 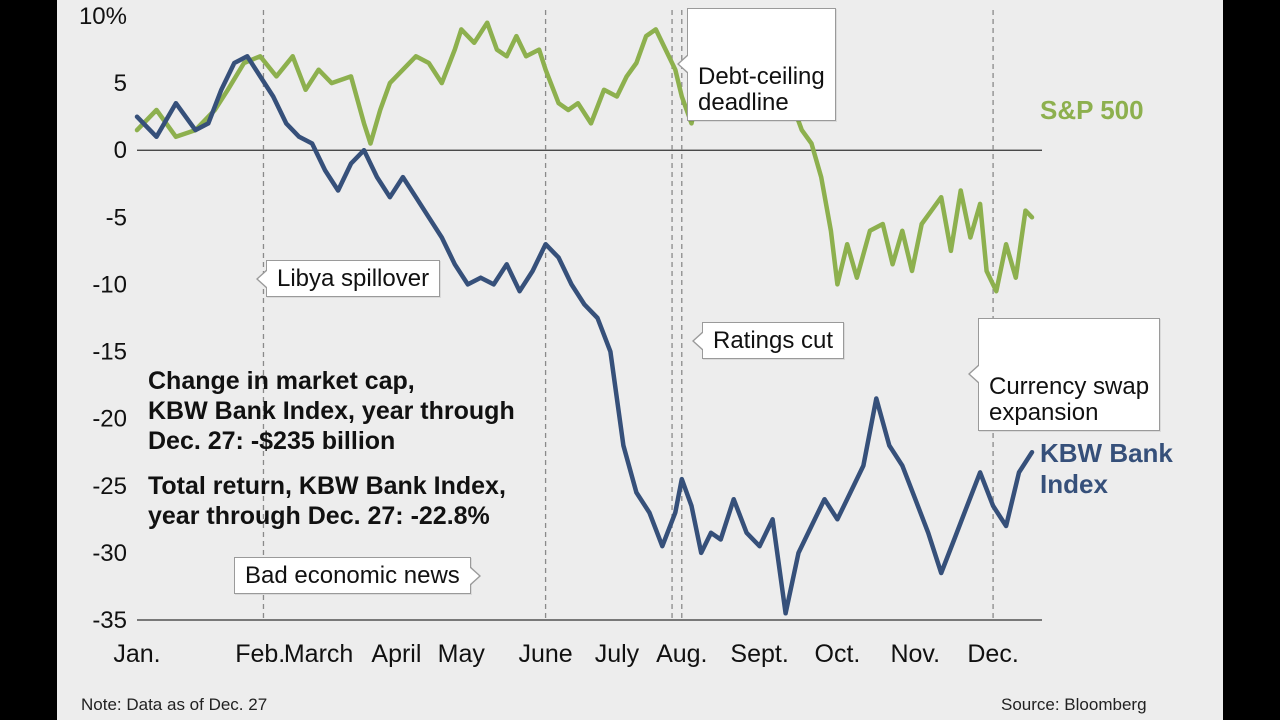 I want to click on y-tick-label: 0, so click(x=120, y=150).